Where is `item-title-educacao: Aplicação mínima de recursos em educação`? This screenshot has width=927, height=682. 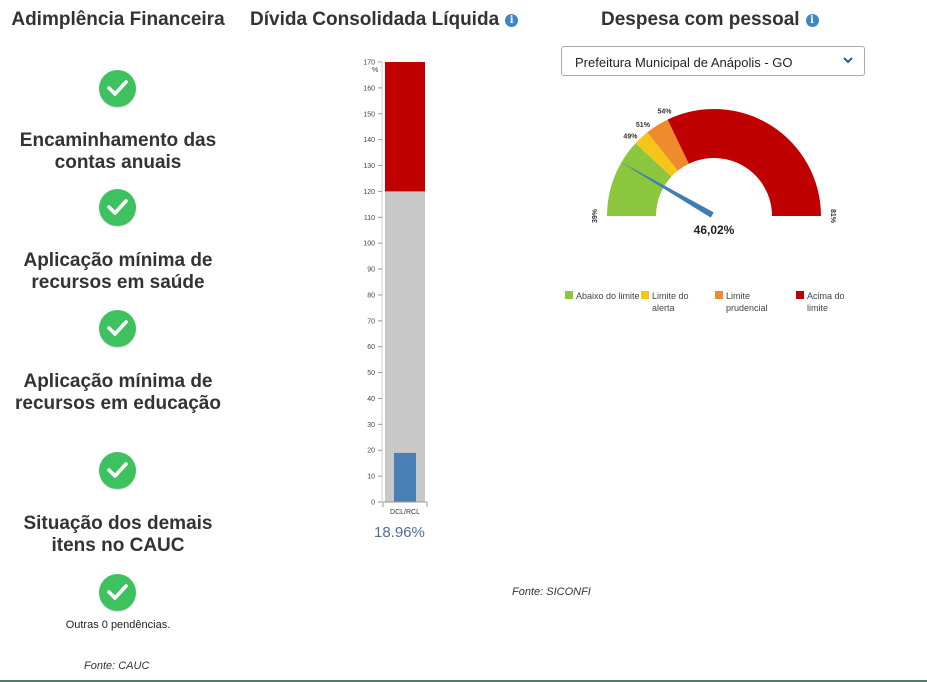 item-title-educacao: Aplicação mínima de recursos em educação is located at coordinates (118, 392).